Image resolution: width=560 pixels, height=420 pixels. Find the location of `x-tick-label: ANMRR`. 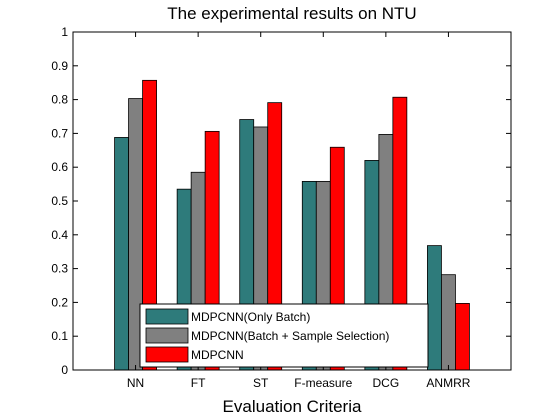

x-tick-label: ANMRR is located at coordinates (448, 383).